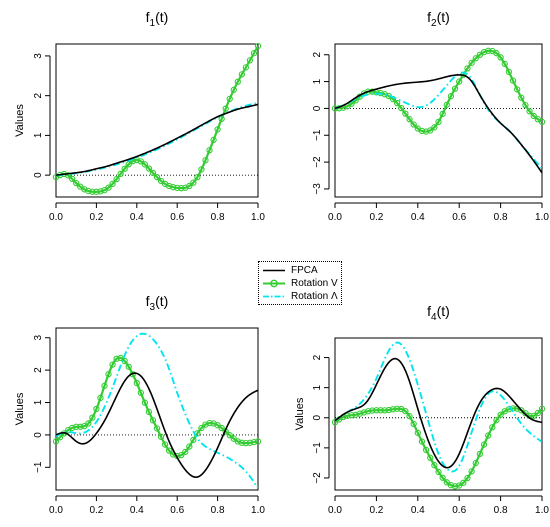 This screenshot has width=550, height=527. I want to click on series-line-rotation-v, so click(157, 119).